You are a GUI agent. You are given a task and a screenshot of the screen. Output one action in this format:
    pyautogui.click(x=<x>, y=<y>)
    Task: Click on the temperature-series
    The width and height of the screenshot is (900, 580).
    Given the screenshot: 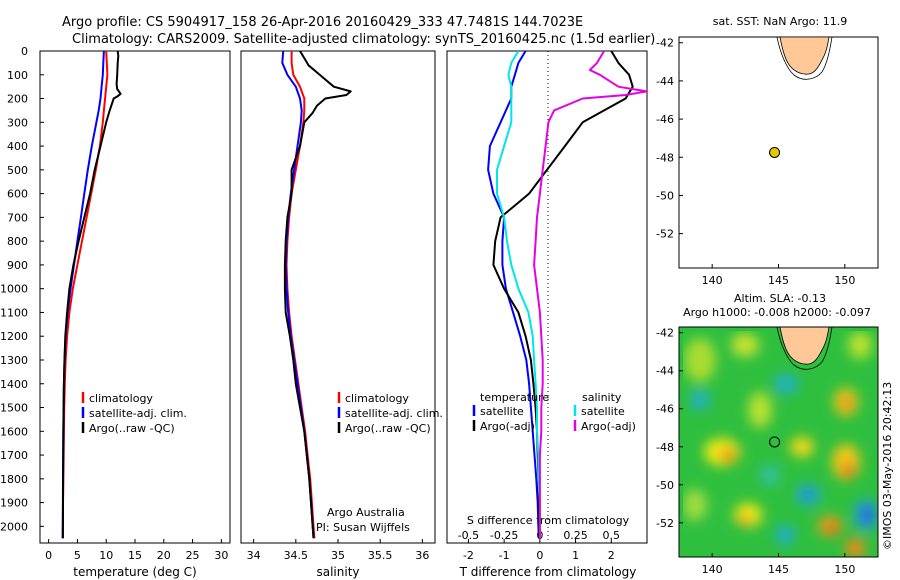 What is the action you would take?
    pyautogui.click(x=91, y=295)
    